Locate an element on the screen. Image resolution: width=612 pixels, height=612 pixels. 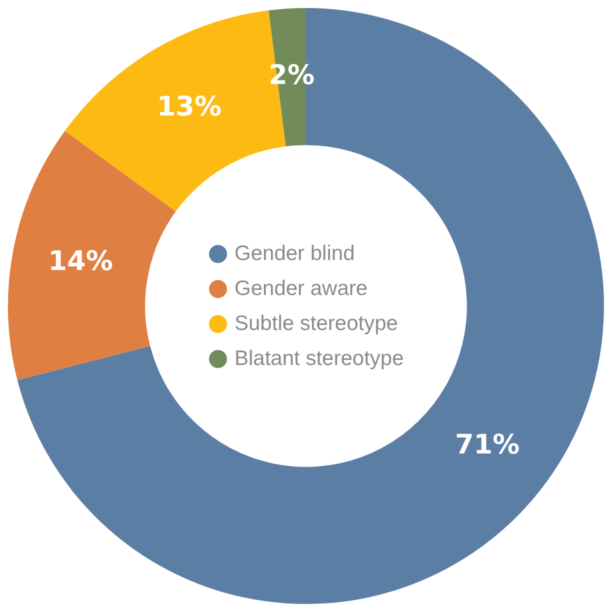
data-label: 14% is located at coordinates (80, 262).